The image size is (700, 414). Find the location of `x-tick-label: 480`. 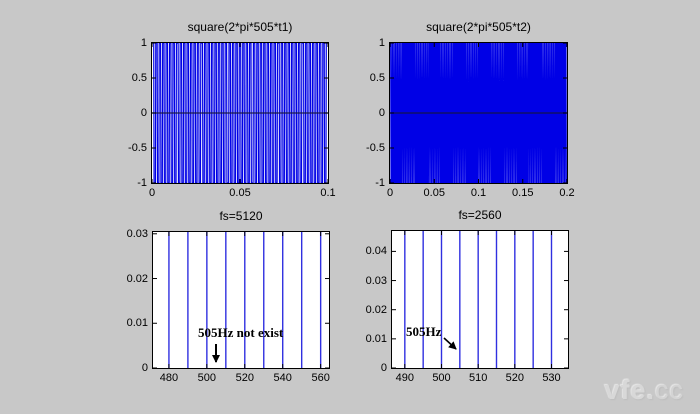

x-tick-label: 480 is located at coordinates (169, 378).